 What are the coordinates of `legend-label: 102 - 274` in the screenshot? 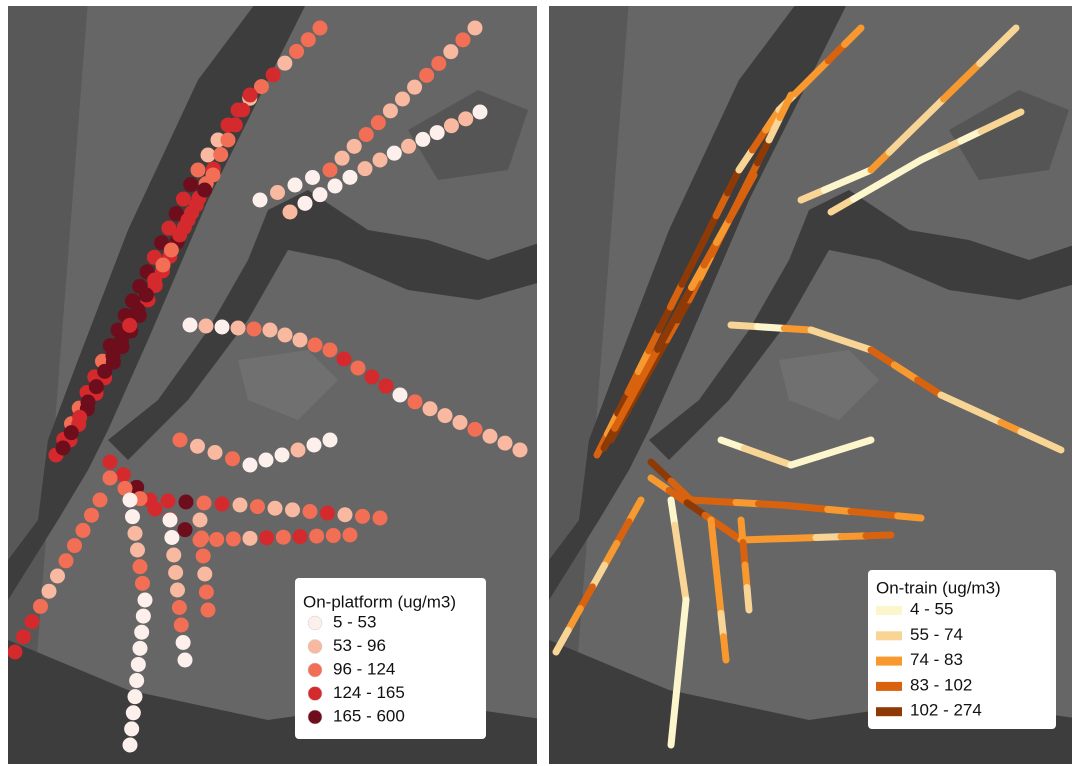 It's located at (946, 710).